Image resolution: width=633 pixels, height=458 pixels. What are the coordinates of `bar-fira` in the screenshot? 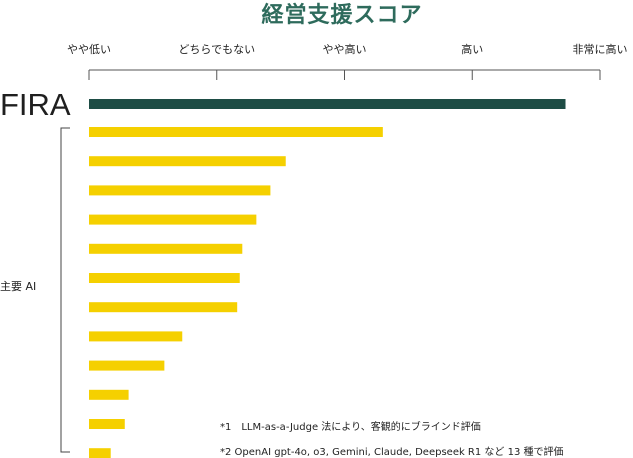 It's located at (327, 104).